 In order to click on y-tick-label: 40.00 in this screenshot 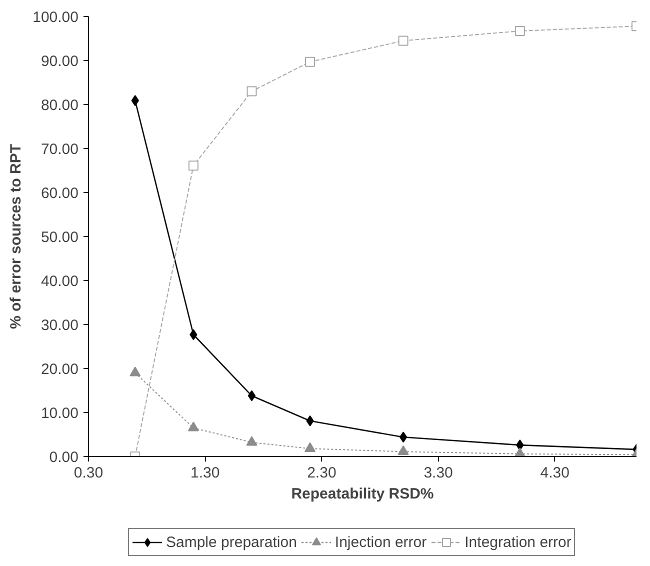, I will do `click(59, 281)`.